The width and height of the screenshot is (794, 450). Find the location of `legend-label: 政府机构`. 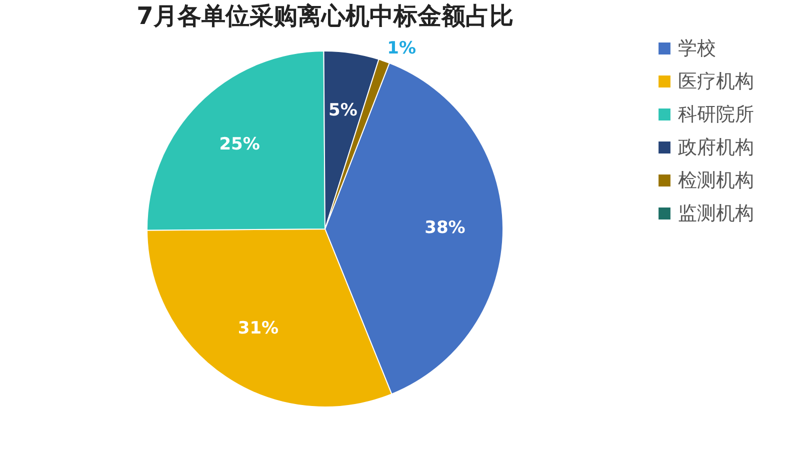

legend-label: 政府机构 is located at coordinates (716, 147).